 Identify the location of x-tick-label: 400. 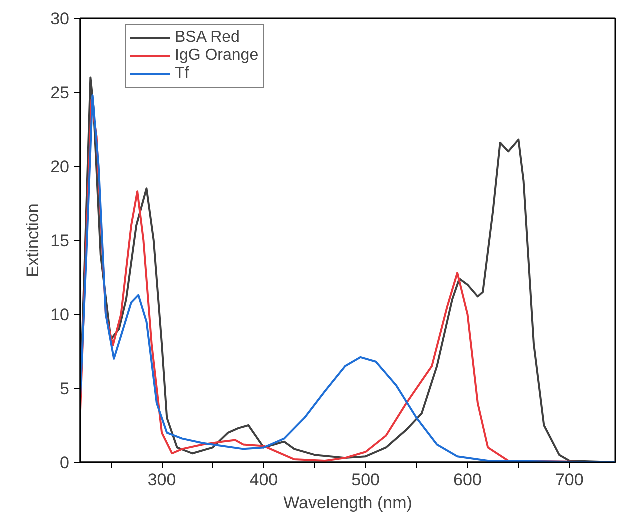
(264, 480).